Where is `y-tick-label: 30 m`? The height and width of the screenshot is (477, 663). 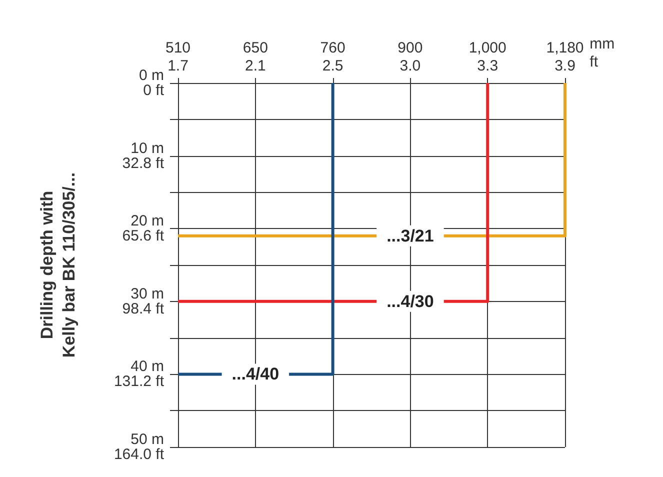
y-tick-label: 30 m is located at coordinates (147, 293).